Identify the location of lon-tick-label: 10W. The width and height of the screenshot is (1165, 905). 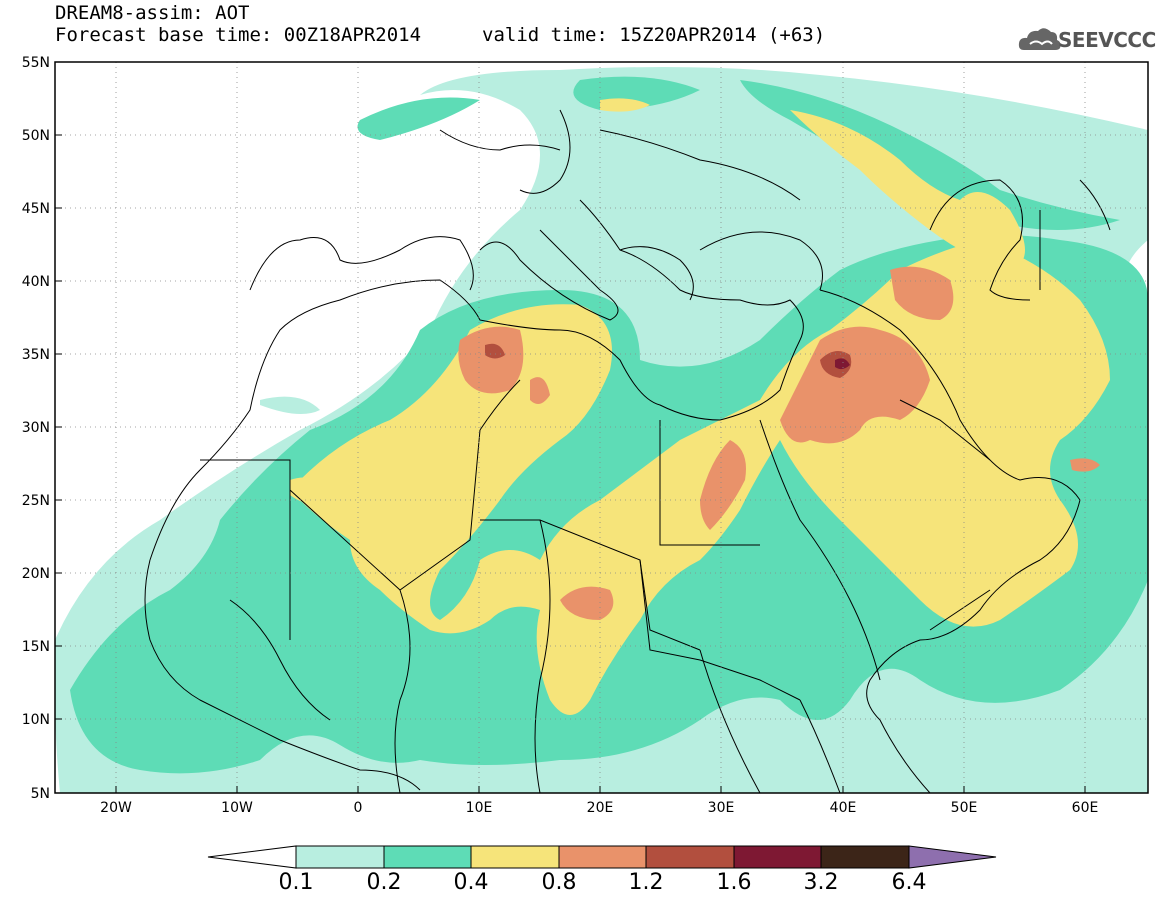
(237, 808).